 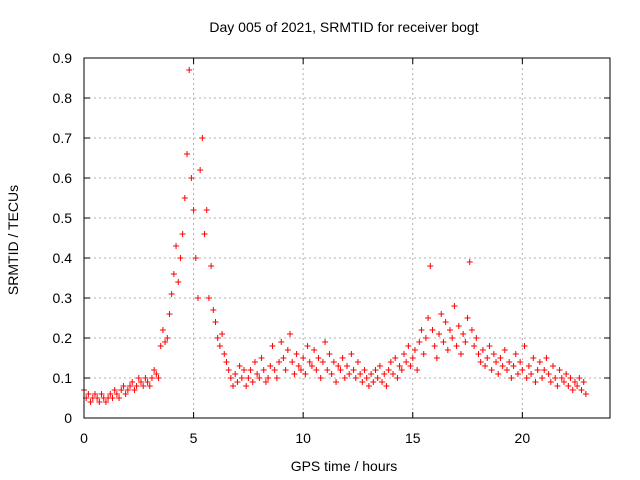 What do you see at coordinates (13, 240) in the screenshot?
I see `y-axis-label: SRMTID / TECUs` at bounding box center [13, 240].